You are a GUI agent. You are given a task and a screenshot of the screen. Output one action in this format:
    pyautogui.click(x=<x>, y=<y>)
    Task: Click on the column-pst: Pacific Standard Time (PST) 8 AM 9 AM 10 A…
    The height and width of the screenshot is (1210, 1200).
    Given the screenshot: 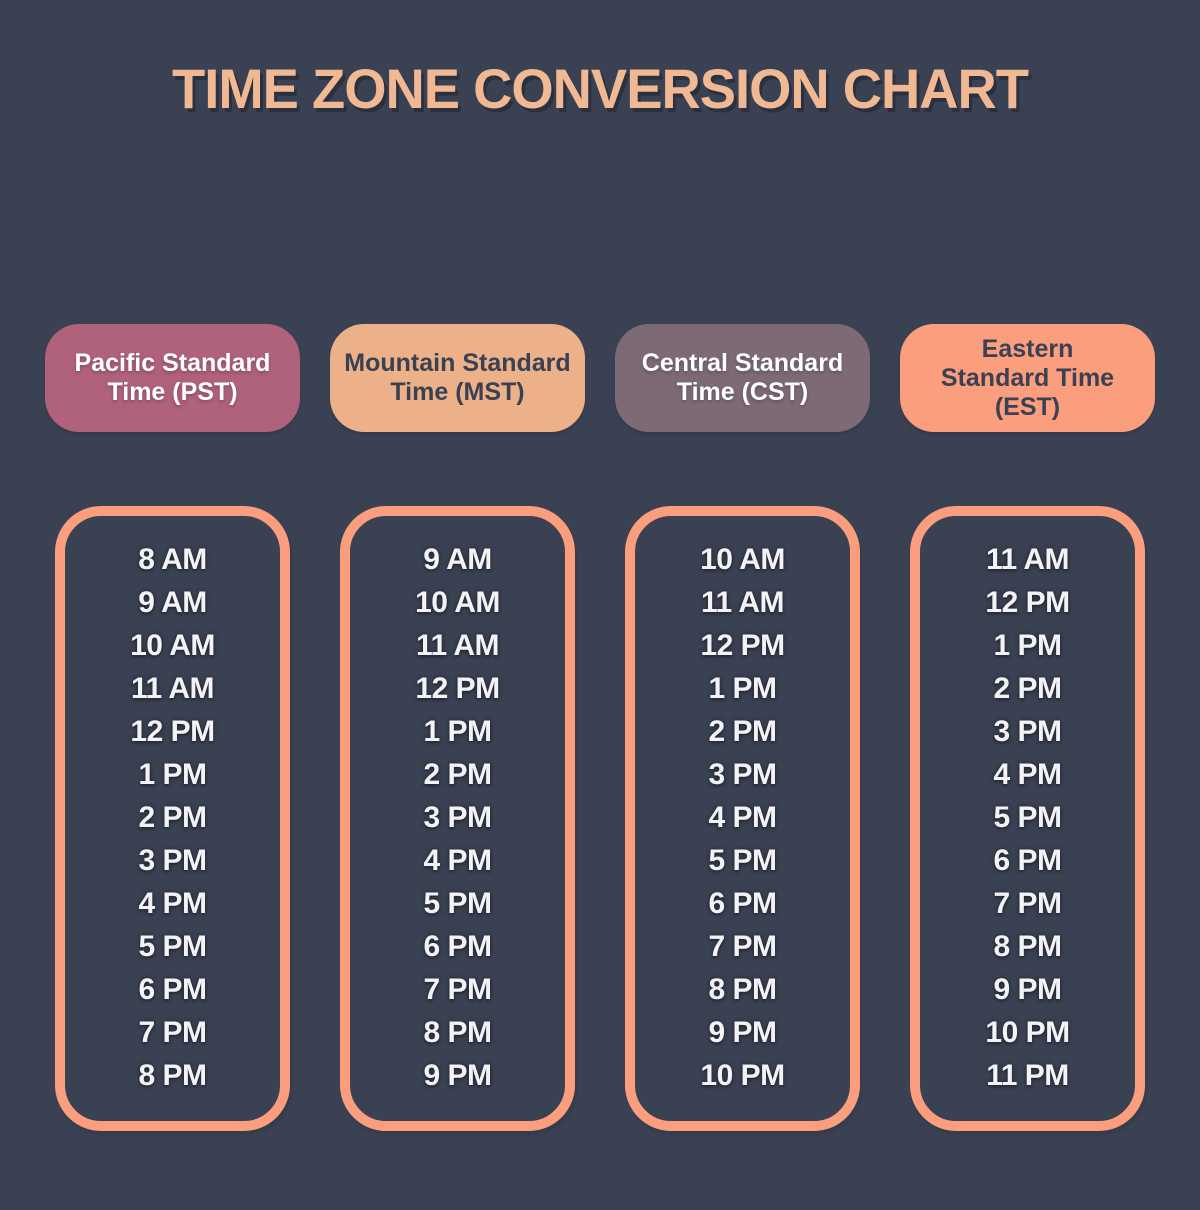 What is the action you would take?
    pyautogui.click(x=172, y=727)
    